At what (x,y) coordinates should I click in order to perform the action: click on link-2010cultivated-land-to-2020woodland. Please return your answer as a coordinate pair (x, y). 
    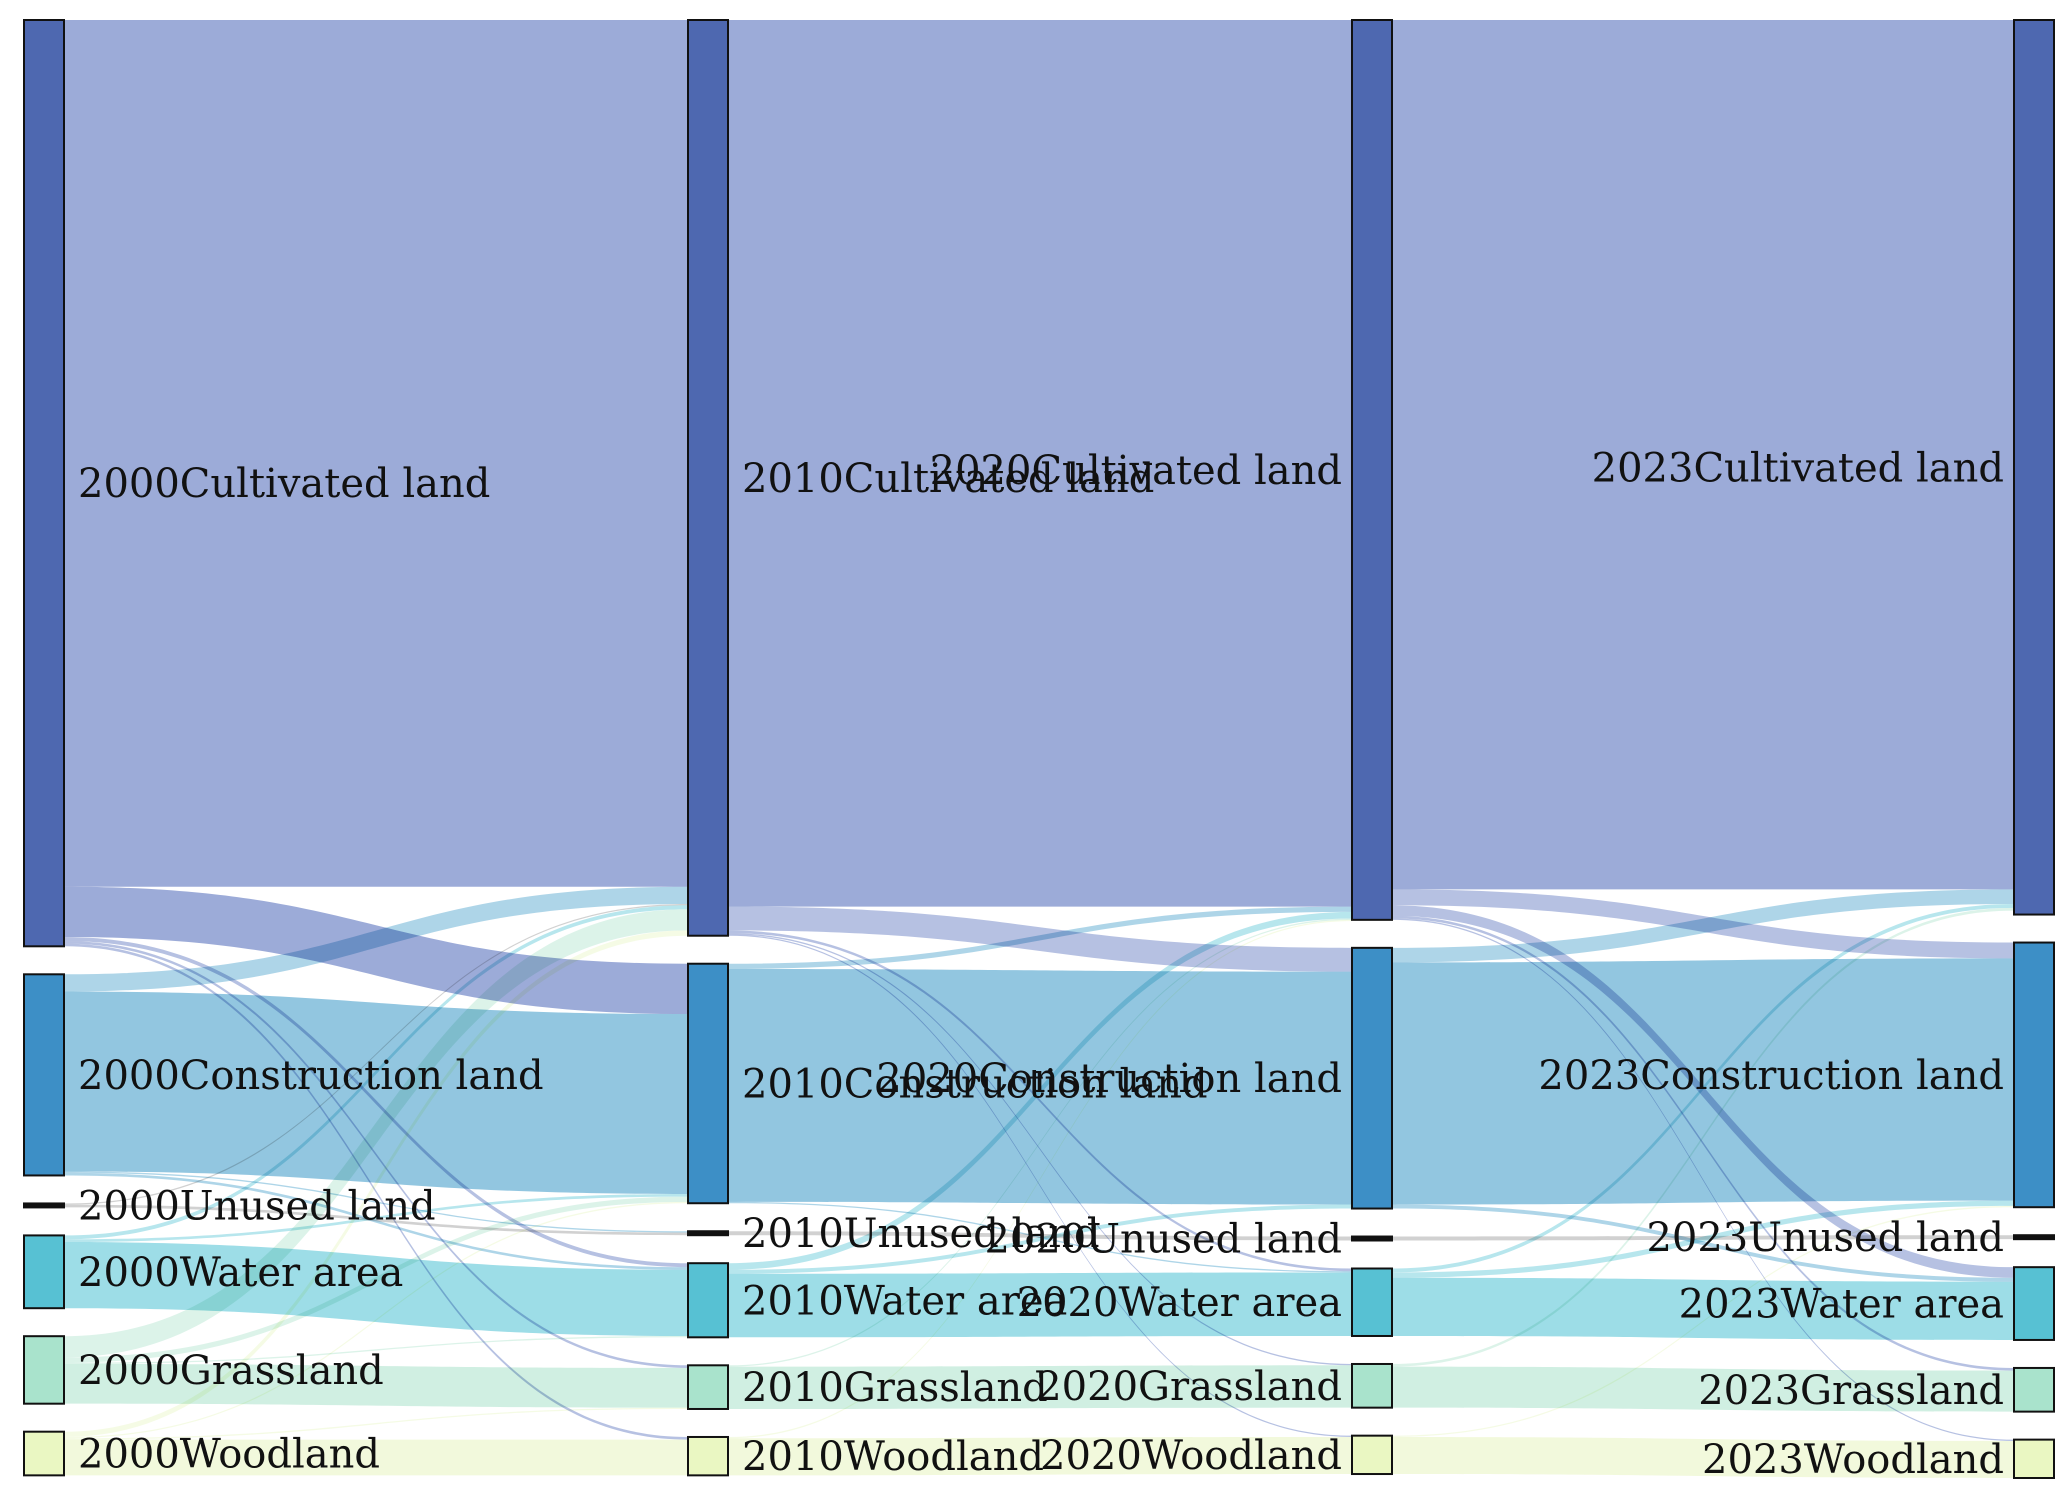
    Looking at the image, I should click on (1040, 1185).